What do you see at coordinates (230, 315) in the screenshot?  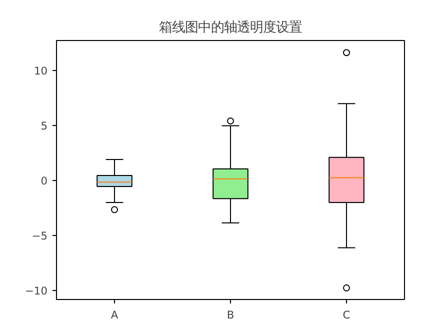 I see `x-tick-label: B` at bounding box center [230, 315].